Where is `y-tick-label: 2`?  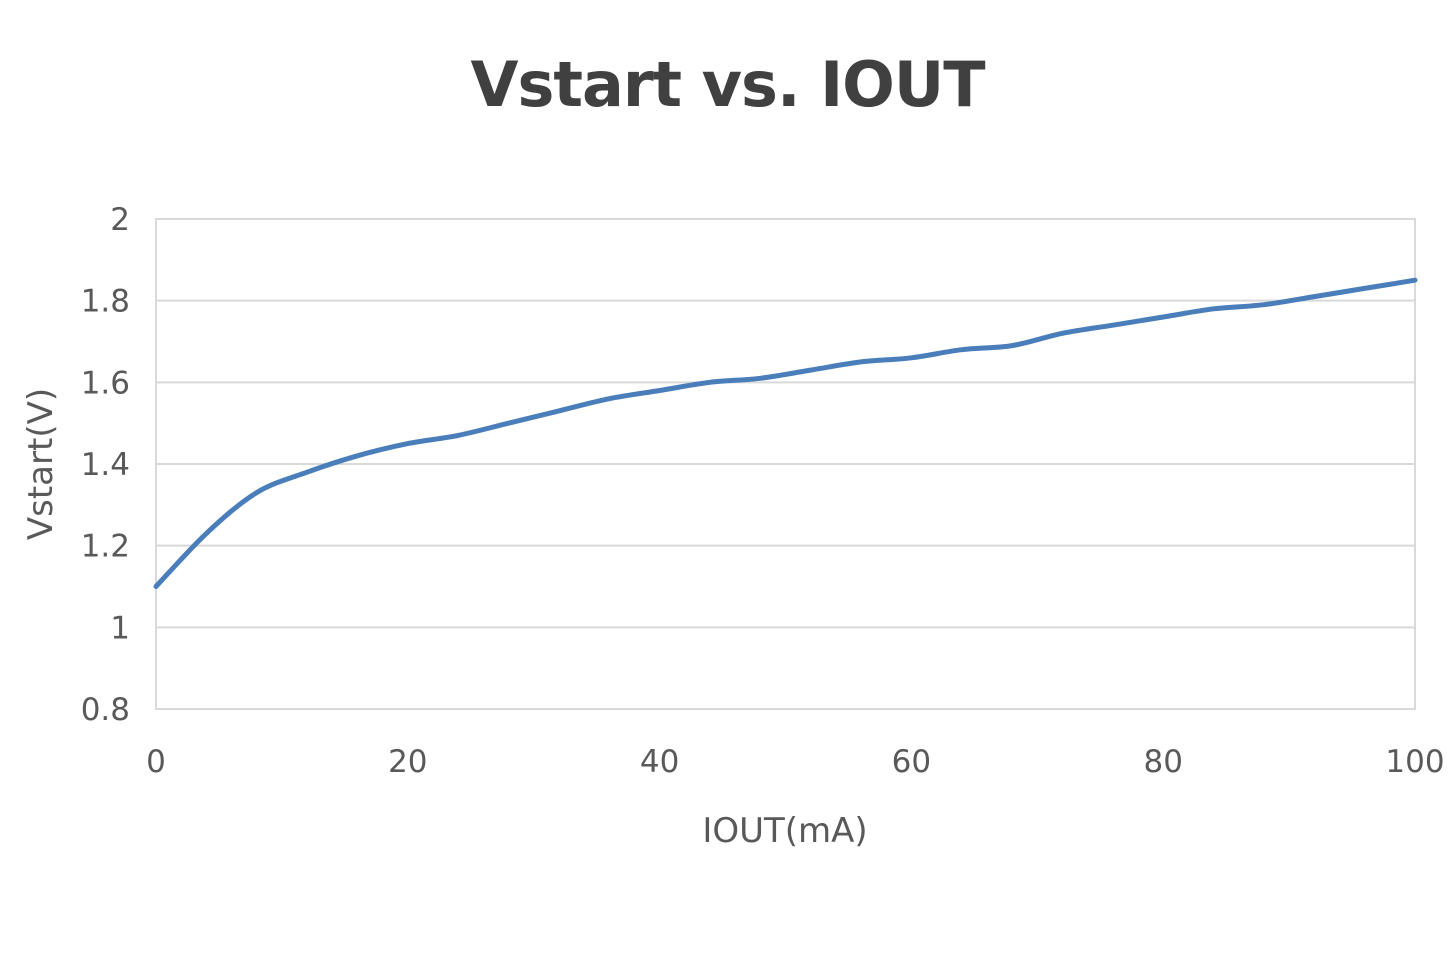
y-tick-label: 2 is located at coordinates (120, 220).